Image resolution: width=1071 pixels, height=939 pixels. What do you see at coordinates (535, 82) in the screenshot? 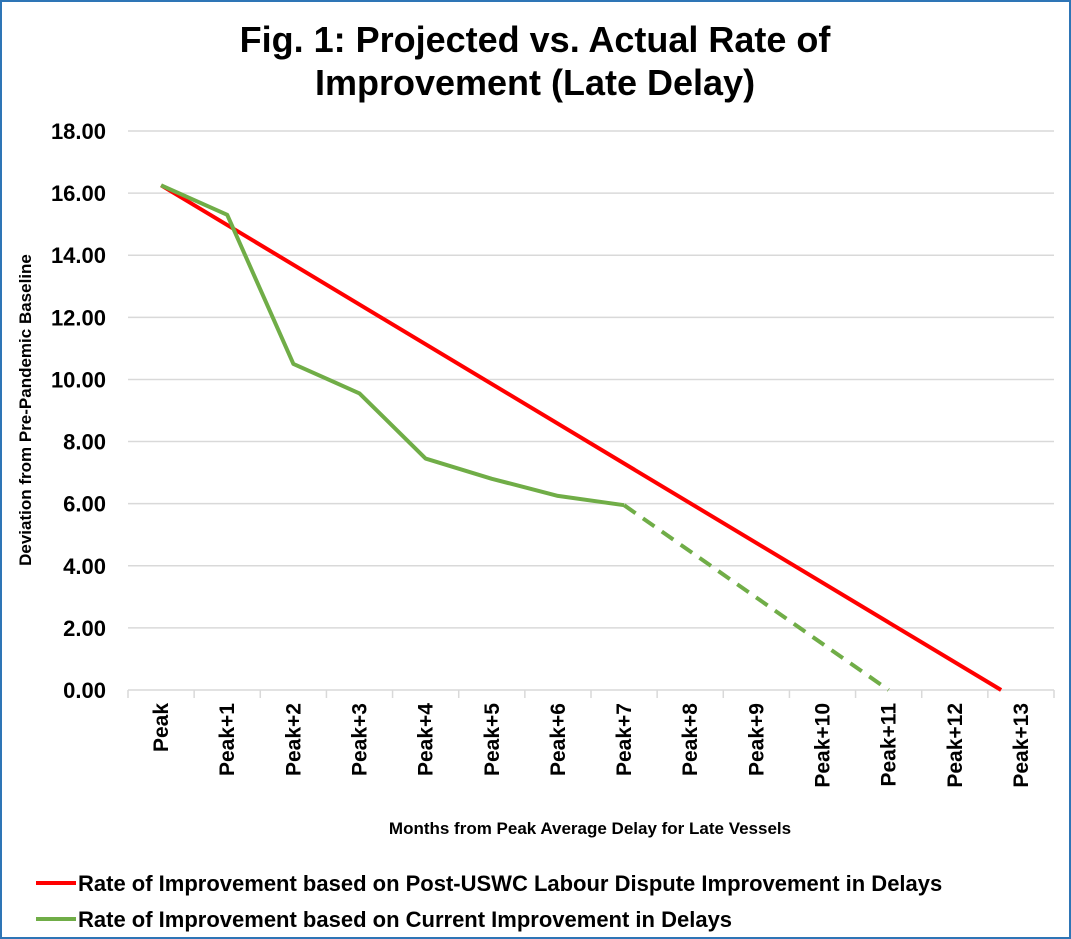
I see `chart-title-line-2: Improvement (Late Delay)` at bounding box center [535, 82].